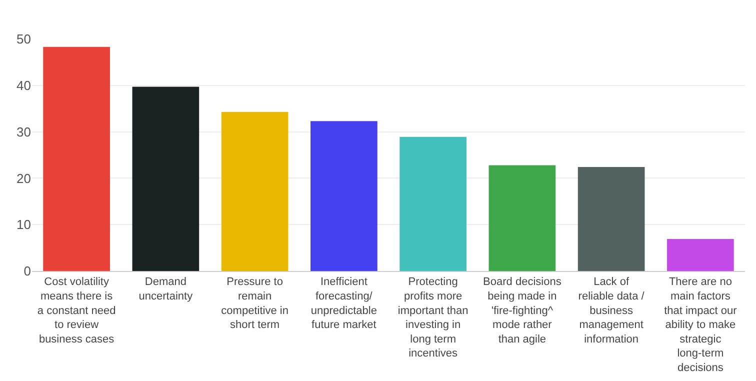 The width and height of the screenshot is (756, 381). I want to click on x-tick-label: Cost volatility means there is a constant need to review business cases, so click(76, 311).